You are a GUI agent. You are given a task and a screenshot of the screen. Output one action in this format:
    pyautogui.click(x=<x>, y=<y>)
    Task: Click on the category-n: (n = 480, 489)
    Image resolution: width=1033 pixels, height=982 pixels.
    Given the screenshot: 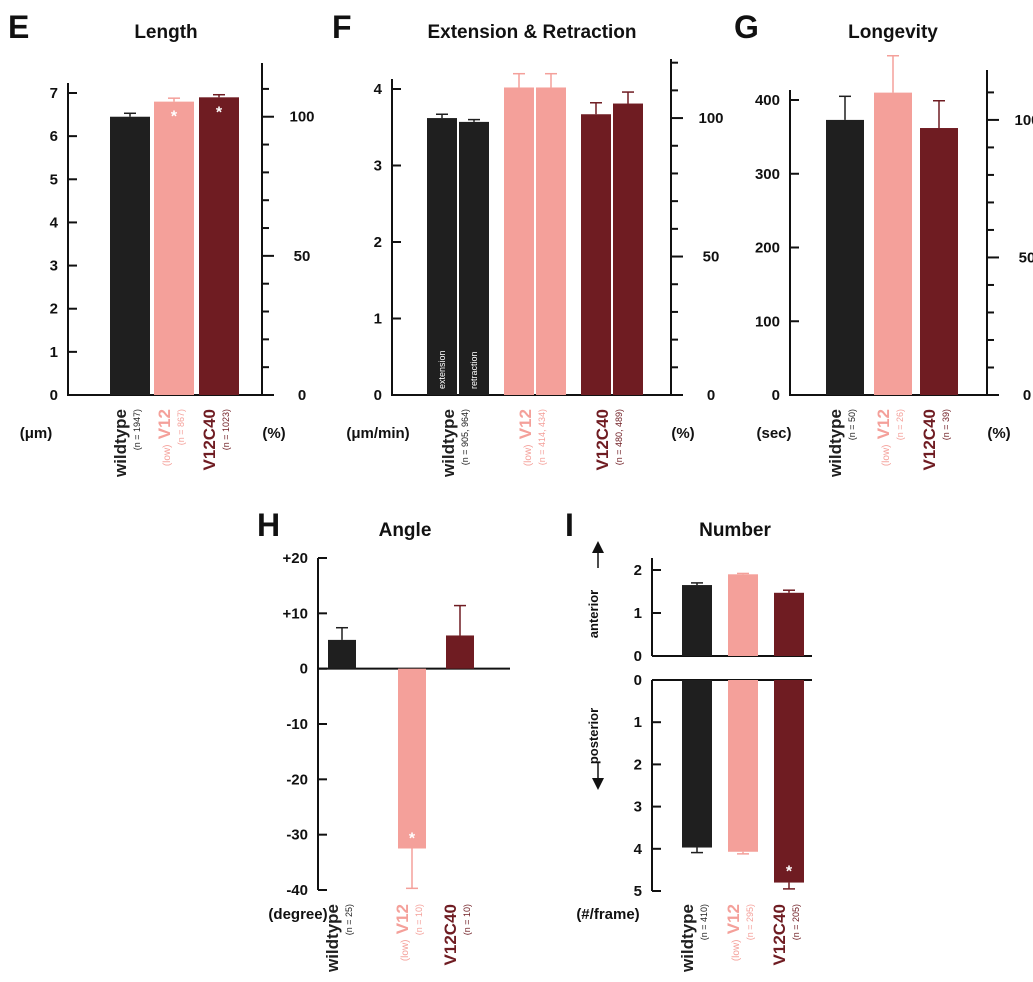 What is the action you would take?
    pyautogui.click(x=619, y=437)
    